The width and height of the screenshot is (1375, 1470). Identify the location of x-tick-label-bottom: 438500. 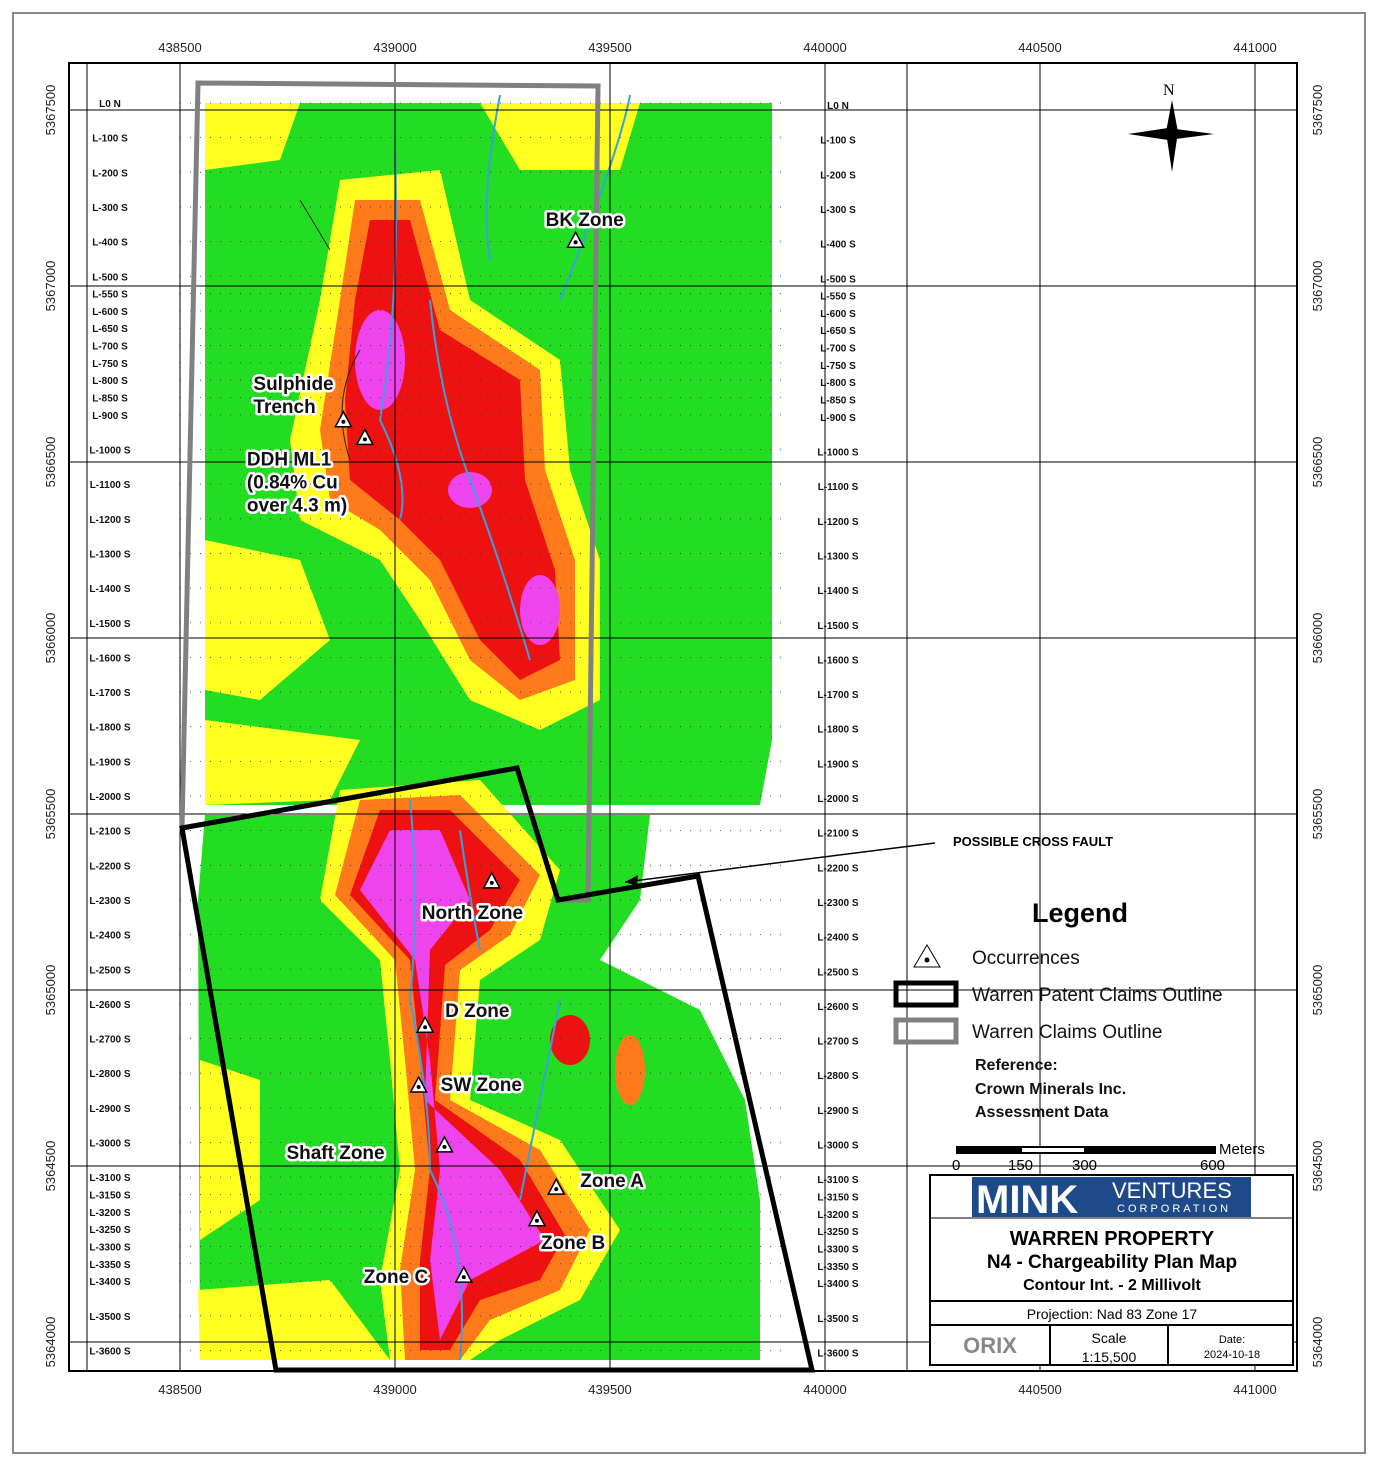
(179, 1389).